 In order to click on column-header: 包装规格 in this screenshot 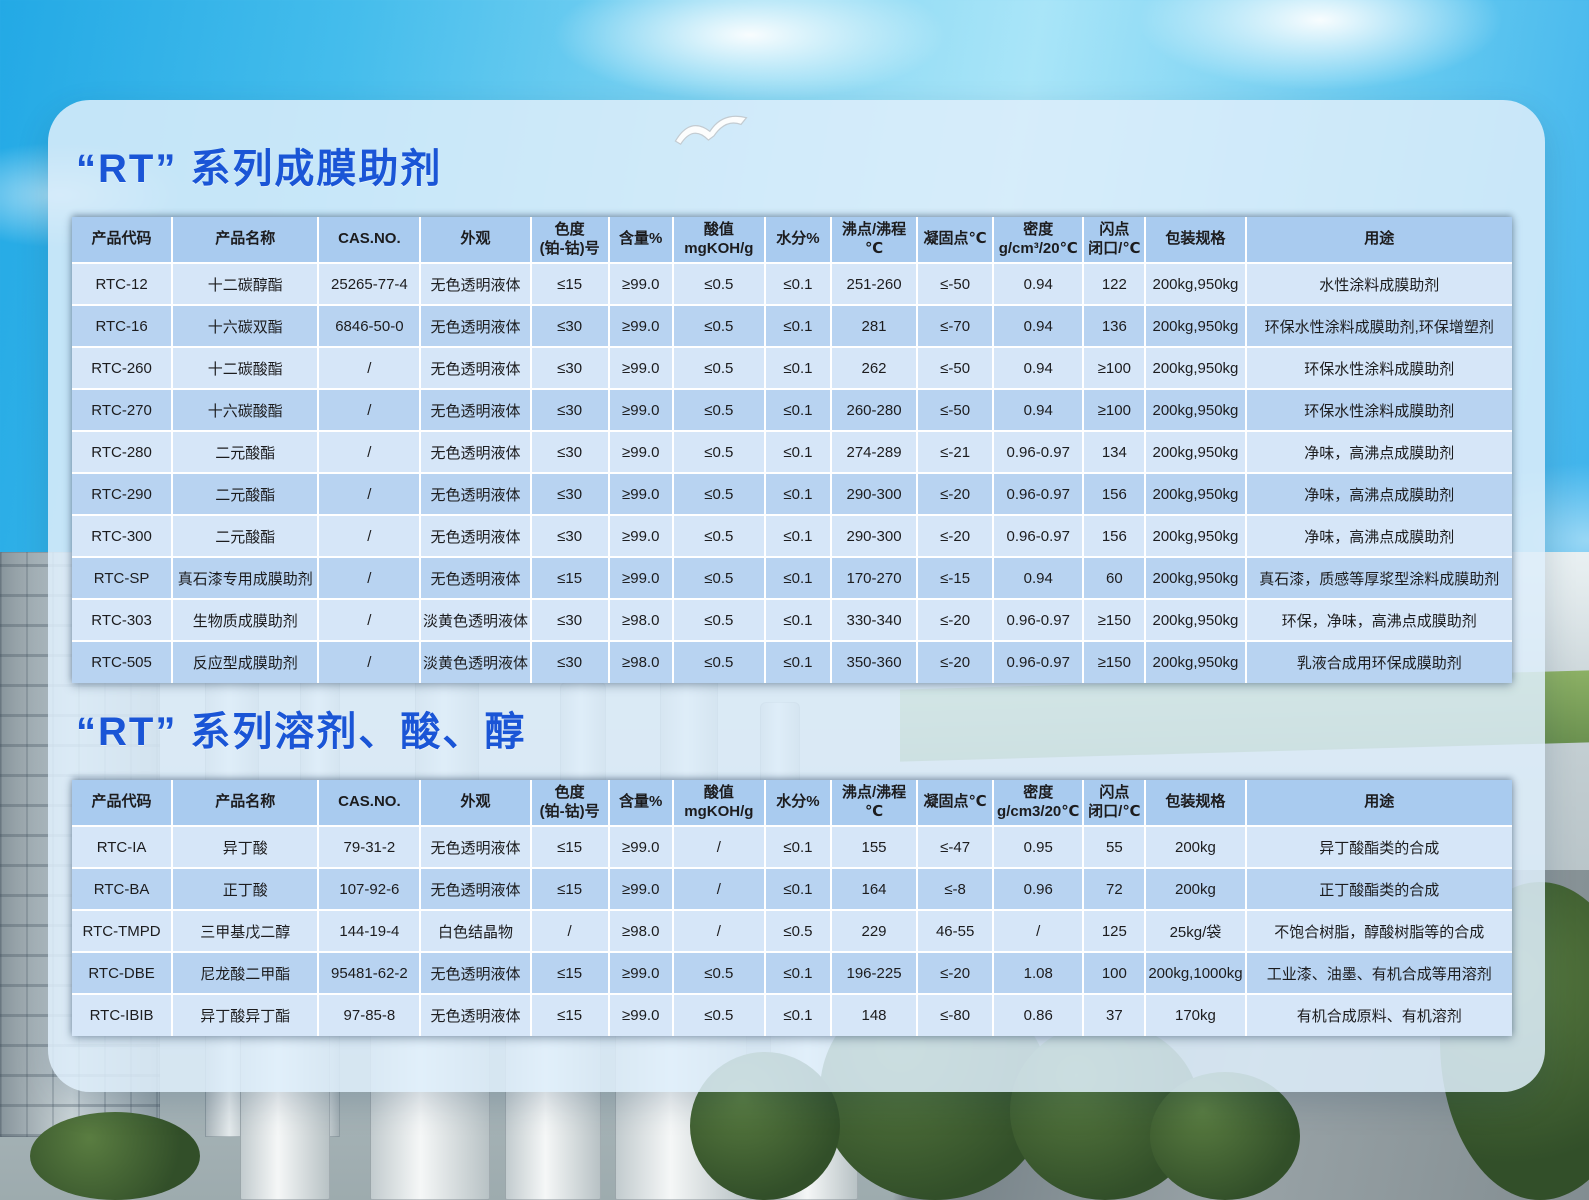, I will do `click(1195, 240)`.